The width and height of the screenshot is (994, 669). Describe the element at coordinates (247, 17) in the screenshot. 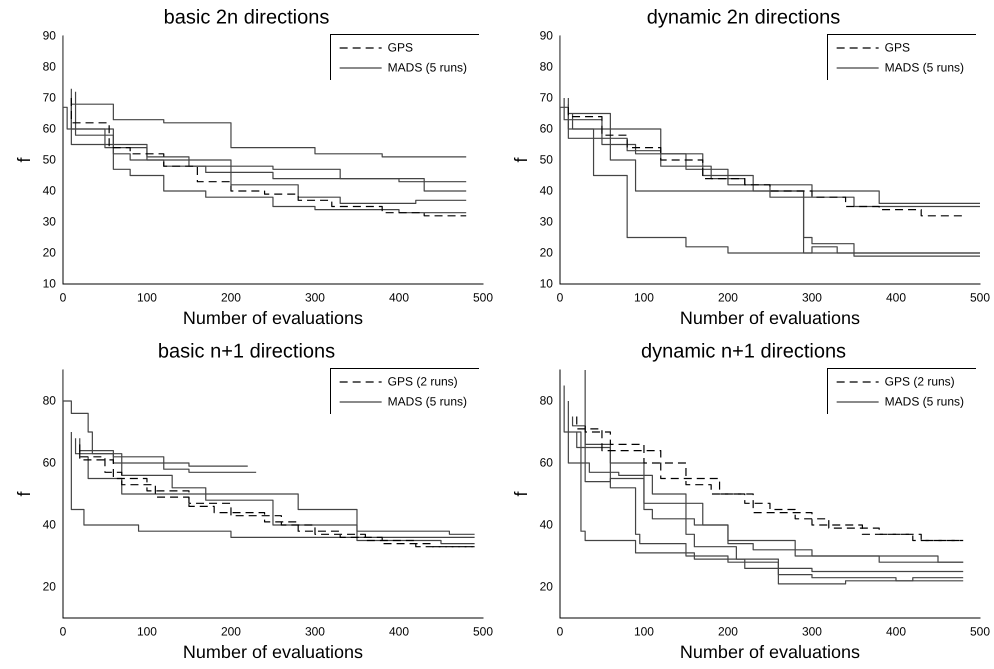

I see `chart-title: basic 2n directions` at that location.